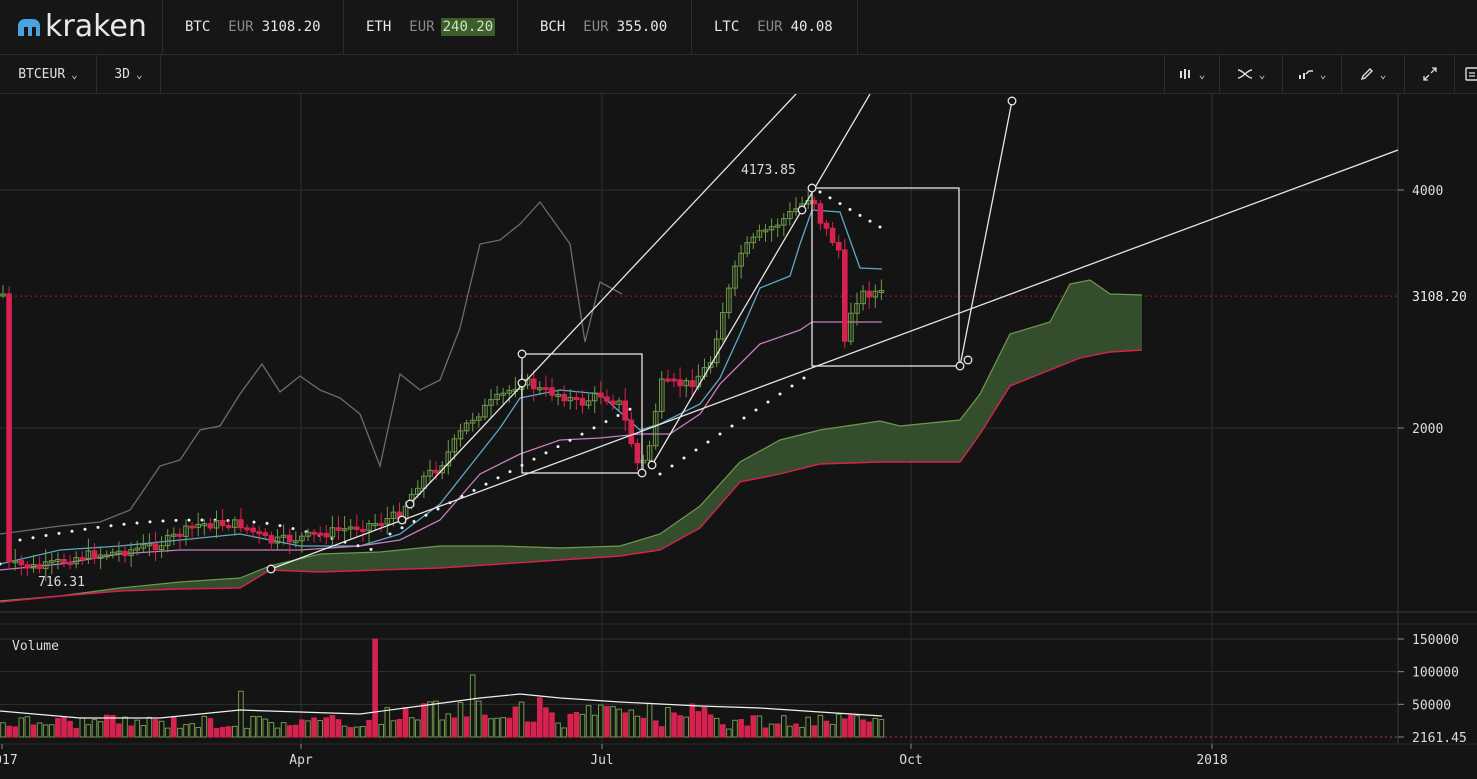 This screenshot has width=1477, height=779. What do you see at coordinates (1251, 74) in the screenshot?
I see `indicators-button: ⌄` at bounding box center [1251, 74].